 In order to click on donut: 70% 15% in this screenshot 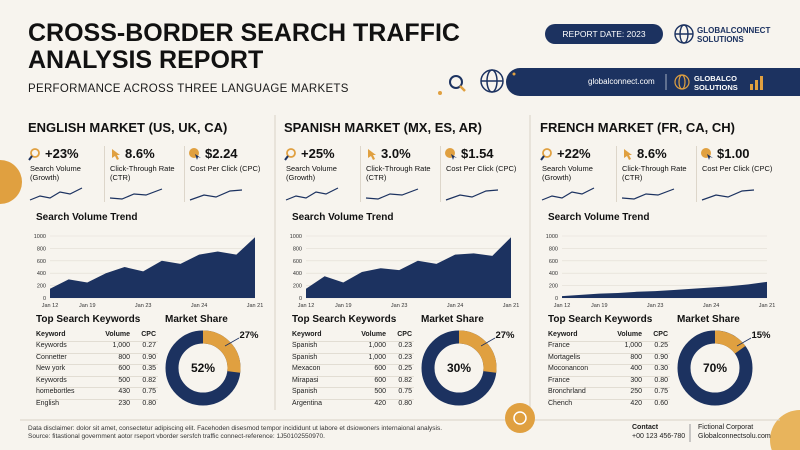, I will do `click(724, 368)`.